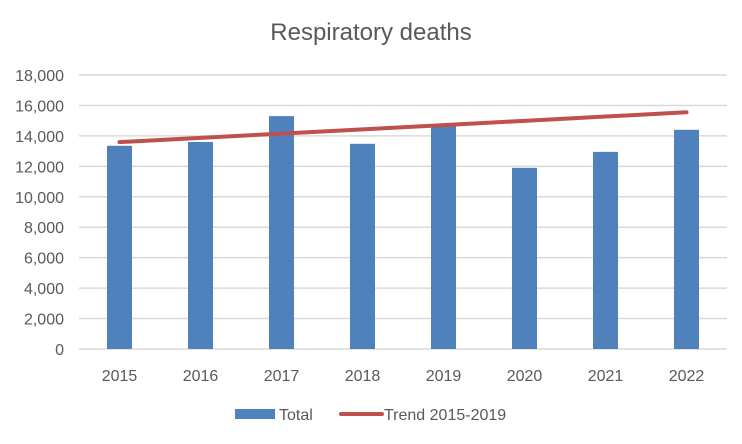 Image resolution: width=742 pixels, height=444 pixels. What do you see at coordinates (605, 250) in the screenshot?
I see `bar-2021` at bounding box center [605, 250].